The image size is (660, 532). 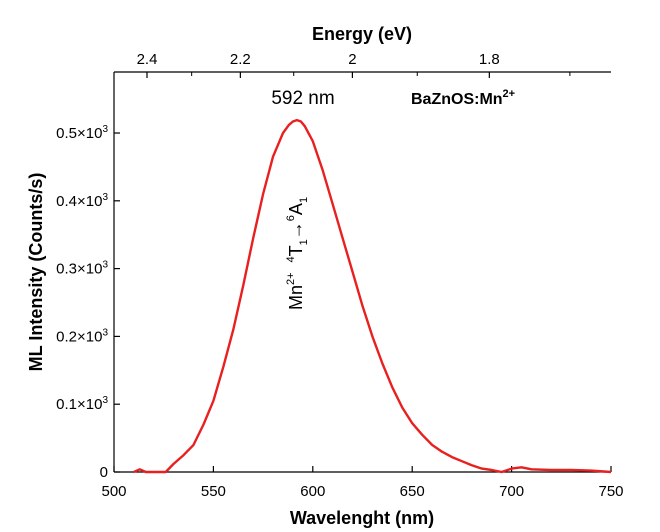 I want to click on y-tick-label: 0.4×10³, so click(x=82, y=201).